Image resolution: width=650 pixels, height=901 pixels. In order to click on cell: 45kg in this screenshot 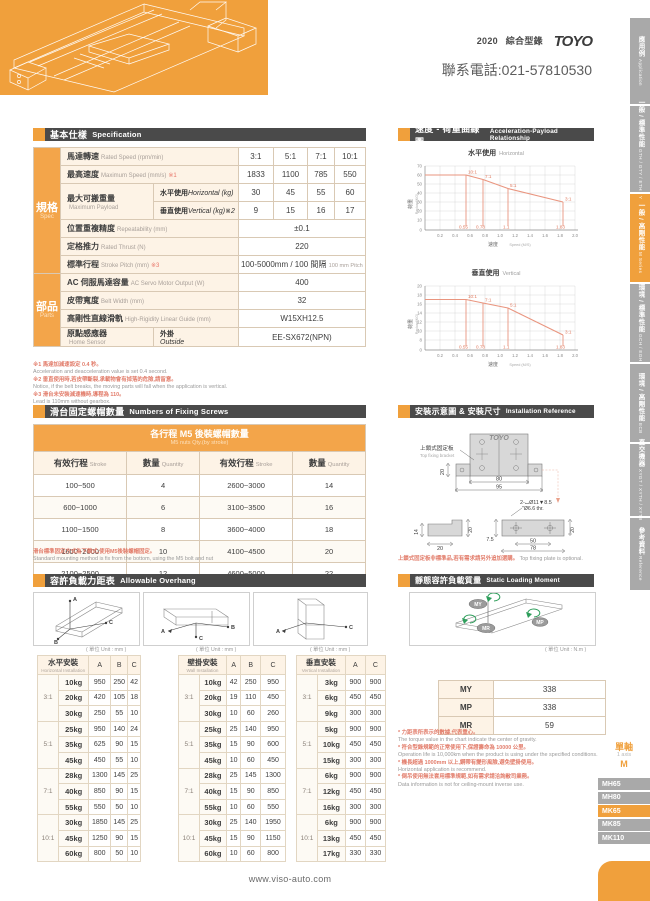, I will do `click(213, 838)`.